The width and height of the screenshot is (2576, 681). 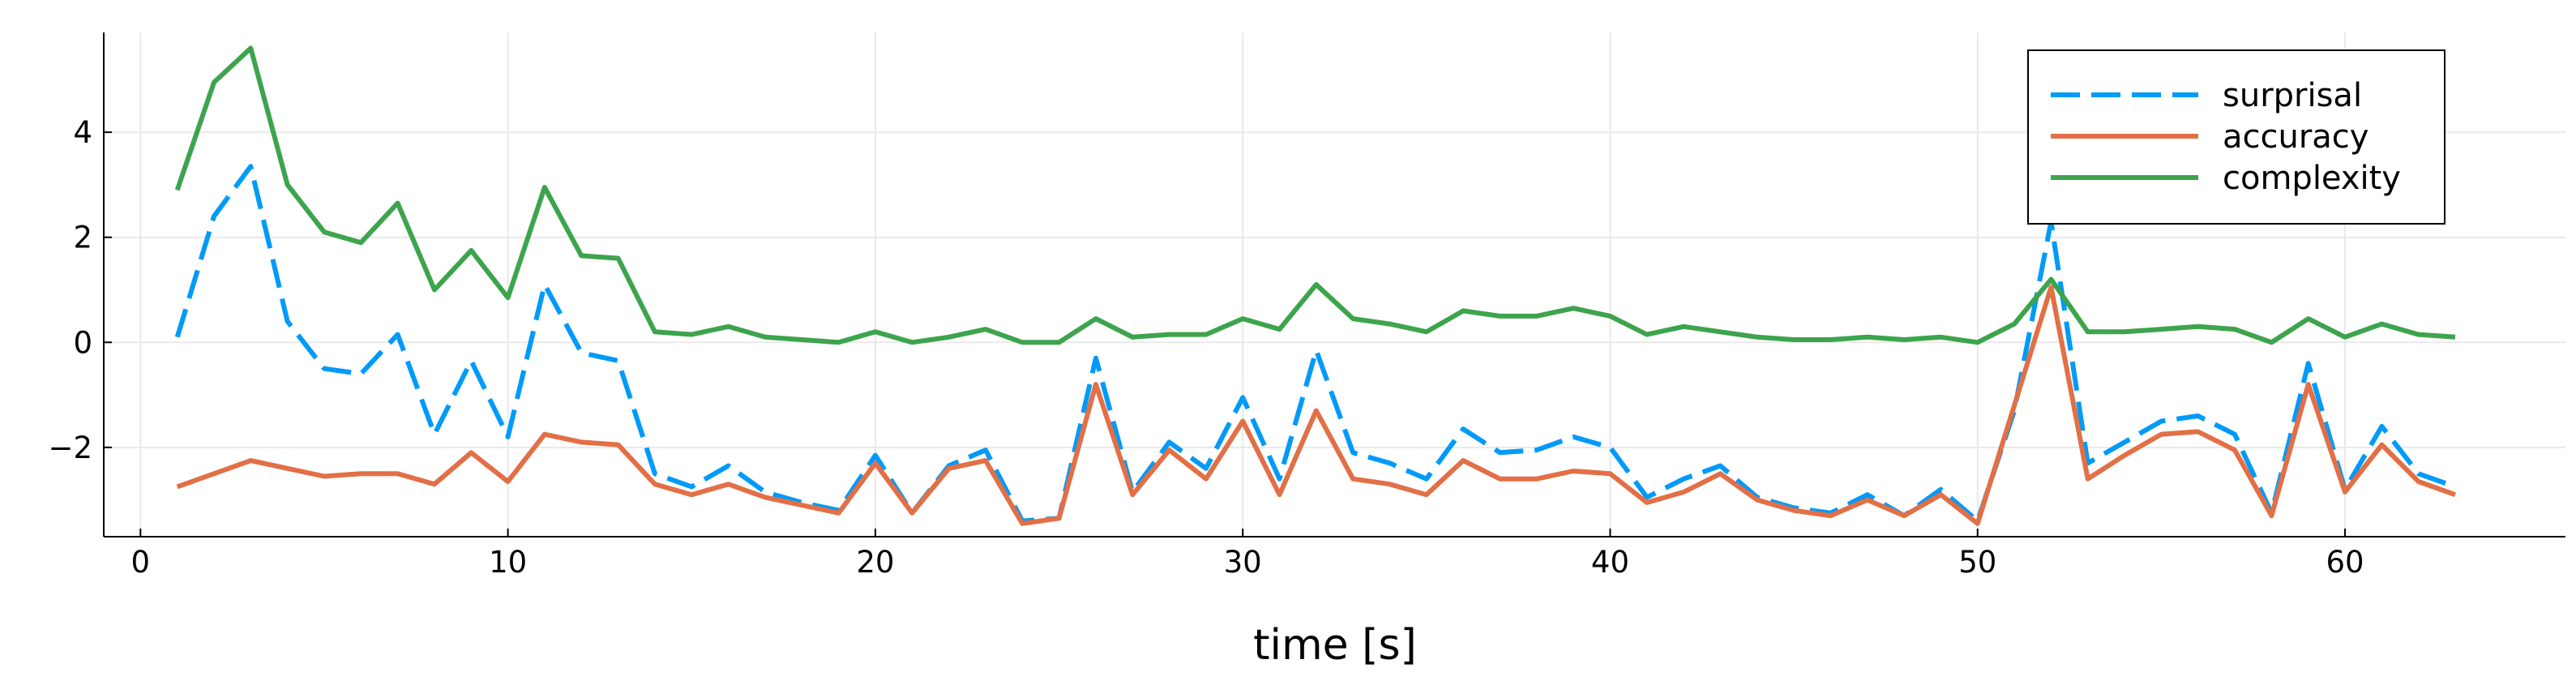 I want to click on legend-label-complexity: complexity, so click(x=2312, y=179).